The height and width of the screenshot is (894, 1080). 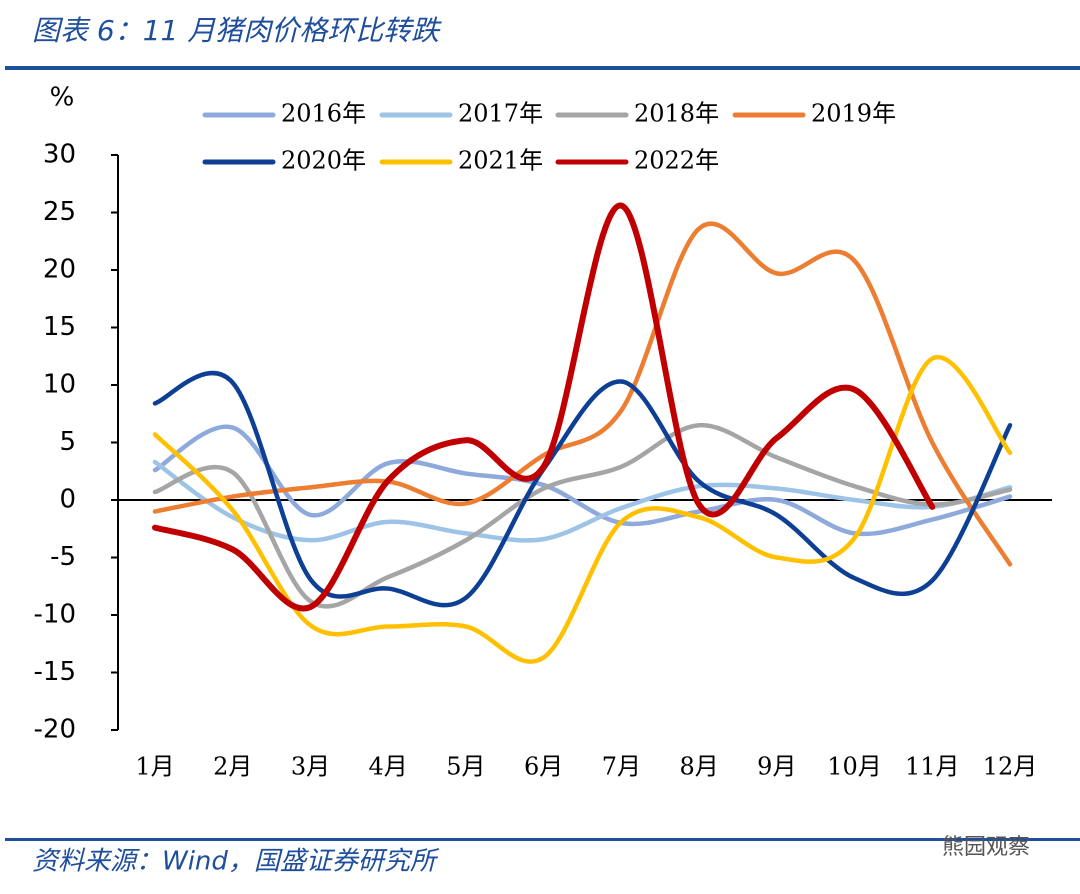 I want to click on x-tick-label: 12月, so click(x=1010, y=767).